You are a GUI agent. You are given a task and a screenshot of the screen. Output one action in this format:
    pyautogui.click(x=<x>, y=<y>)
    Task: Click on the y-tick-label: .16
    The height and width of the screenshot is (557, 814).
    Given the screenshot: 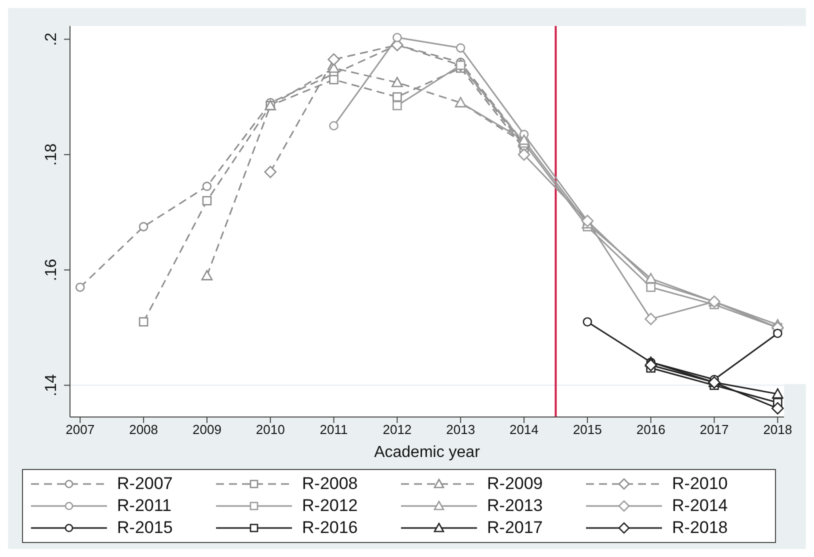 What is the action you would take?
    pyautogui.click(x=51, y=270)
    